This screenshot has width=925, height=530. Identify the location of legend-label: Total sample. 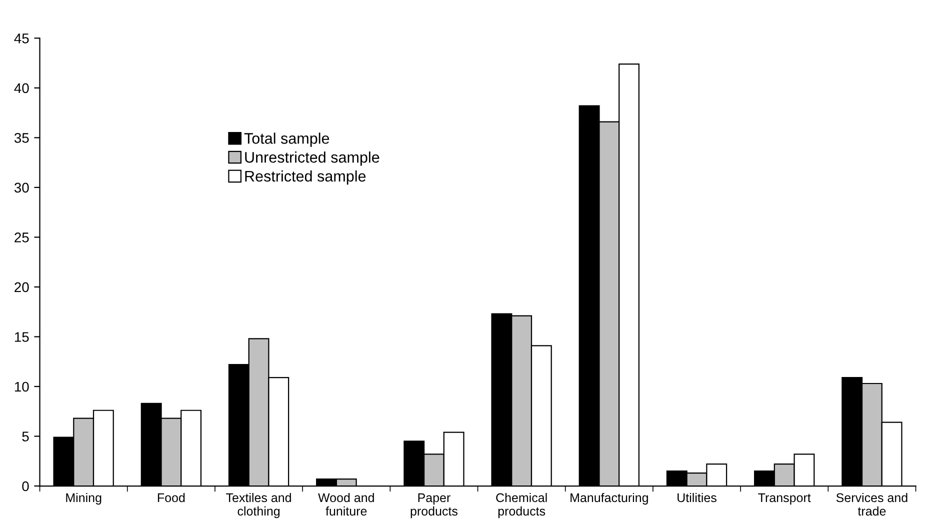
(287, 139).